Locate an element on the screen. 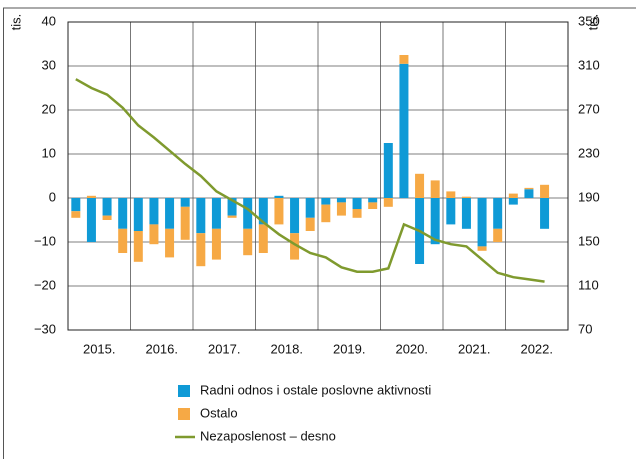  y-tick-label: −10 is located at coordinates (45, 240).